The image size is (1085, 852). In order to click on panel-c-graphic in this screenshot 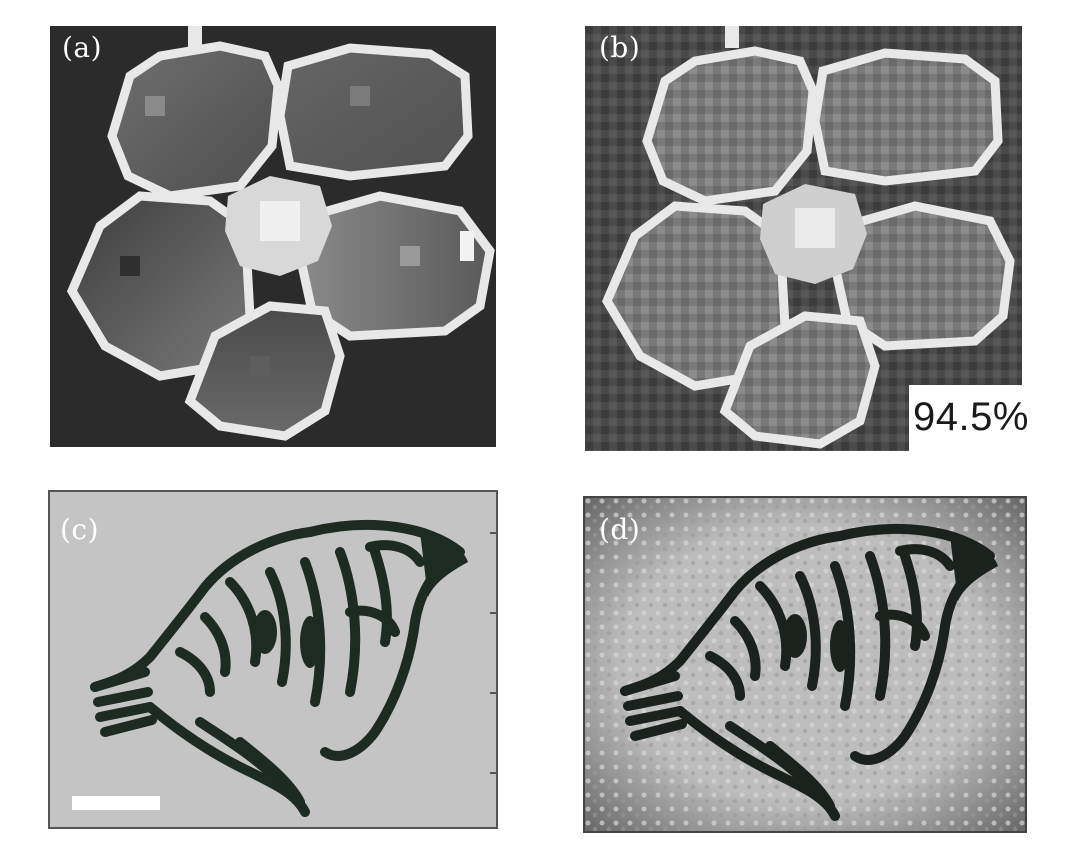, I will do `click(293, 668)`.